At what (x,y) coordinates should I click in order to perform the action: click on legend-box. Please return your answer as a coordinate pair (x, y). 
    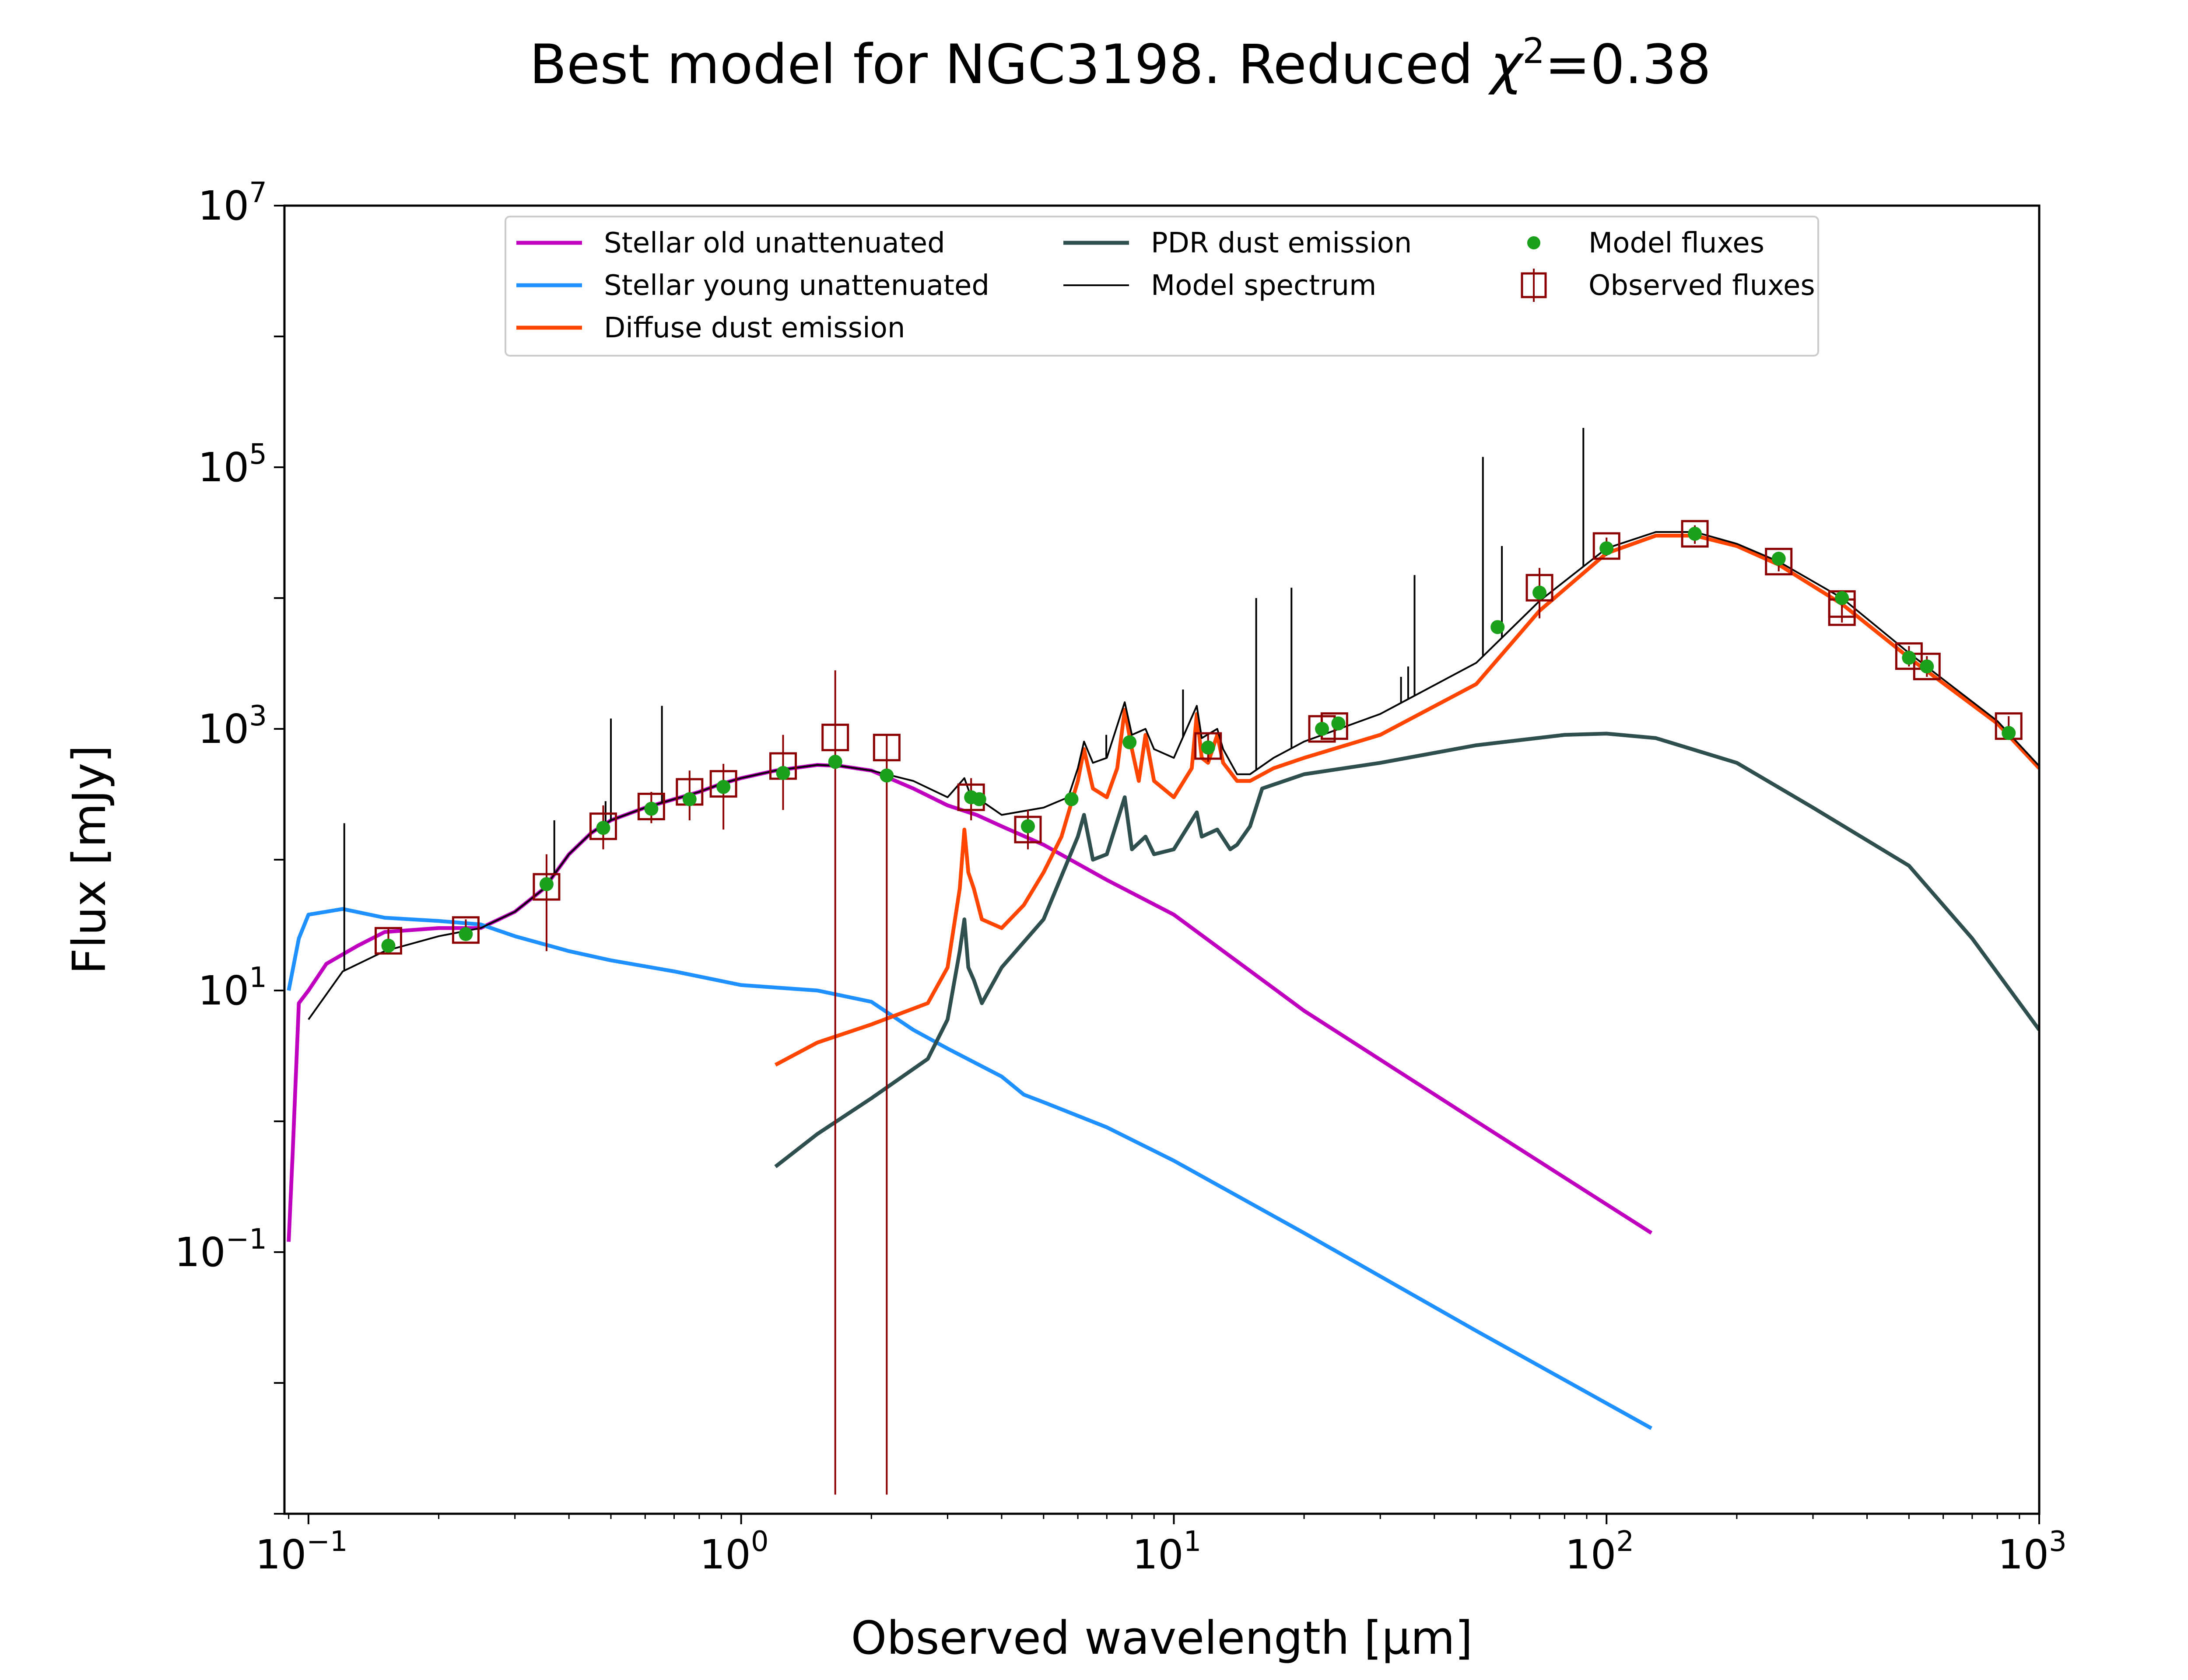
    Looking at the image, I should click on (1162, 286).